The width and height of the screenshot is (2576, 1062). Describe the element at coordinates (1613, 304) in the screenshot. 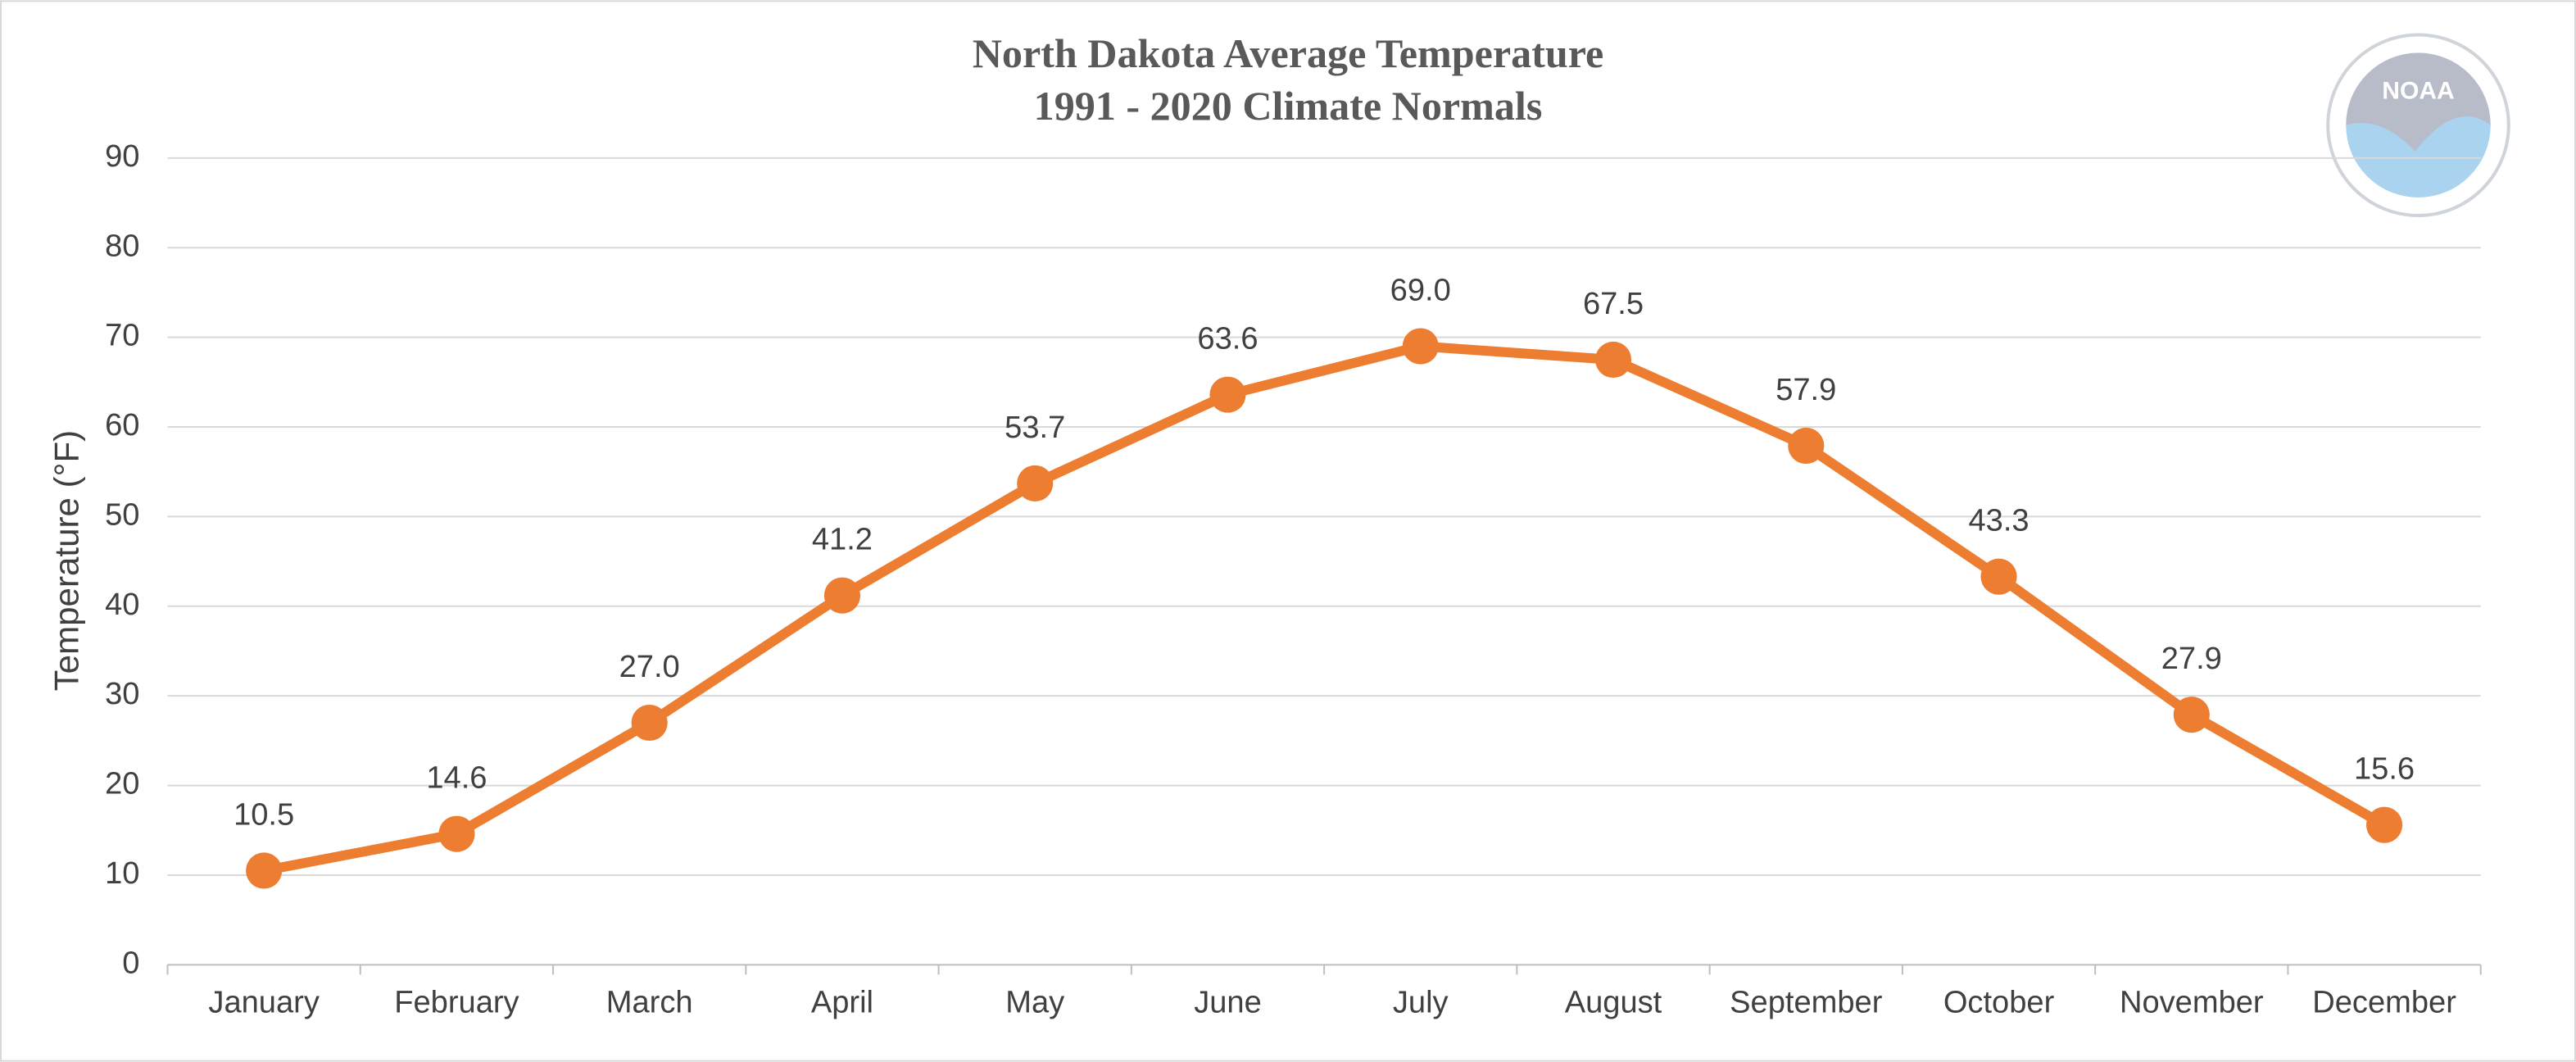

I see `data-label: 67.5` at that location.